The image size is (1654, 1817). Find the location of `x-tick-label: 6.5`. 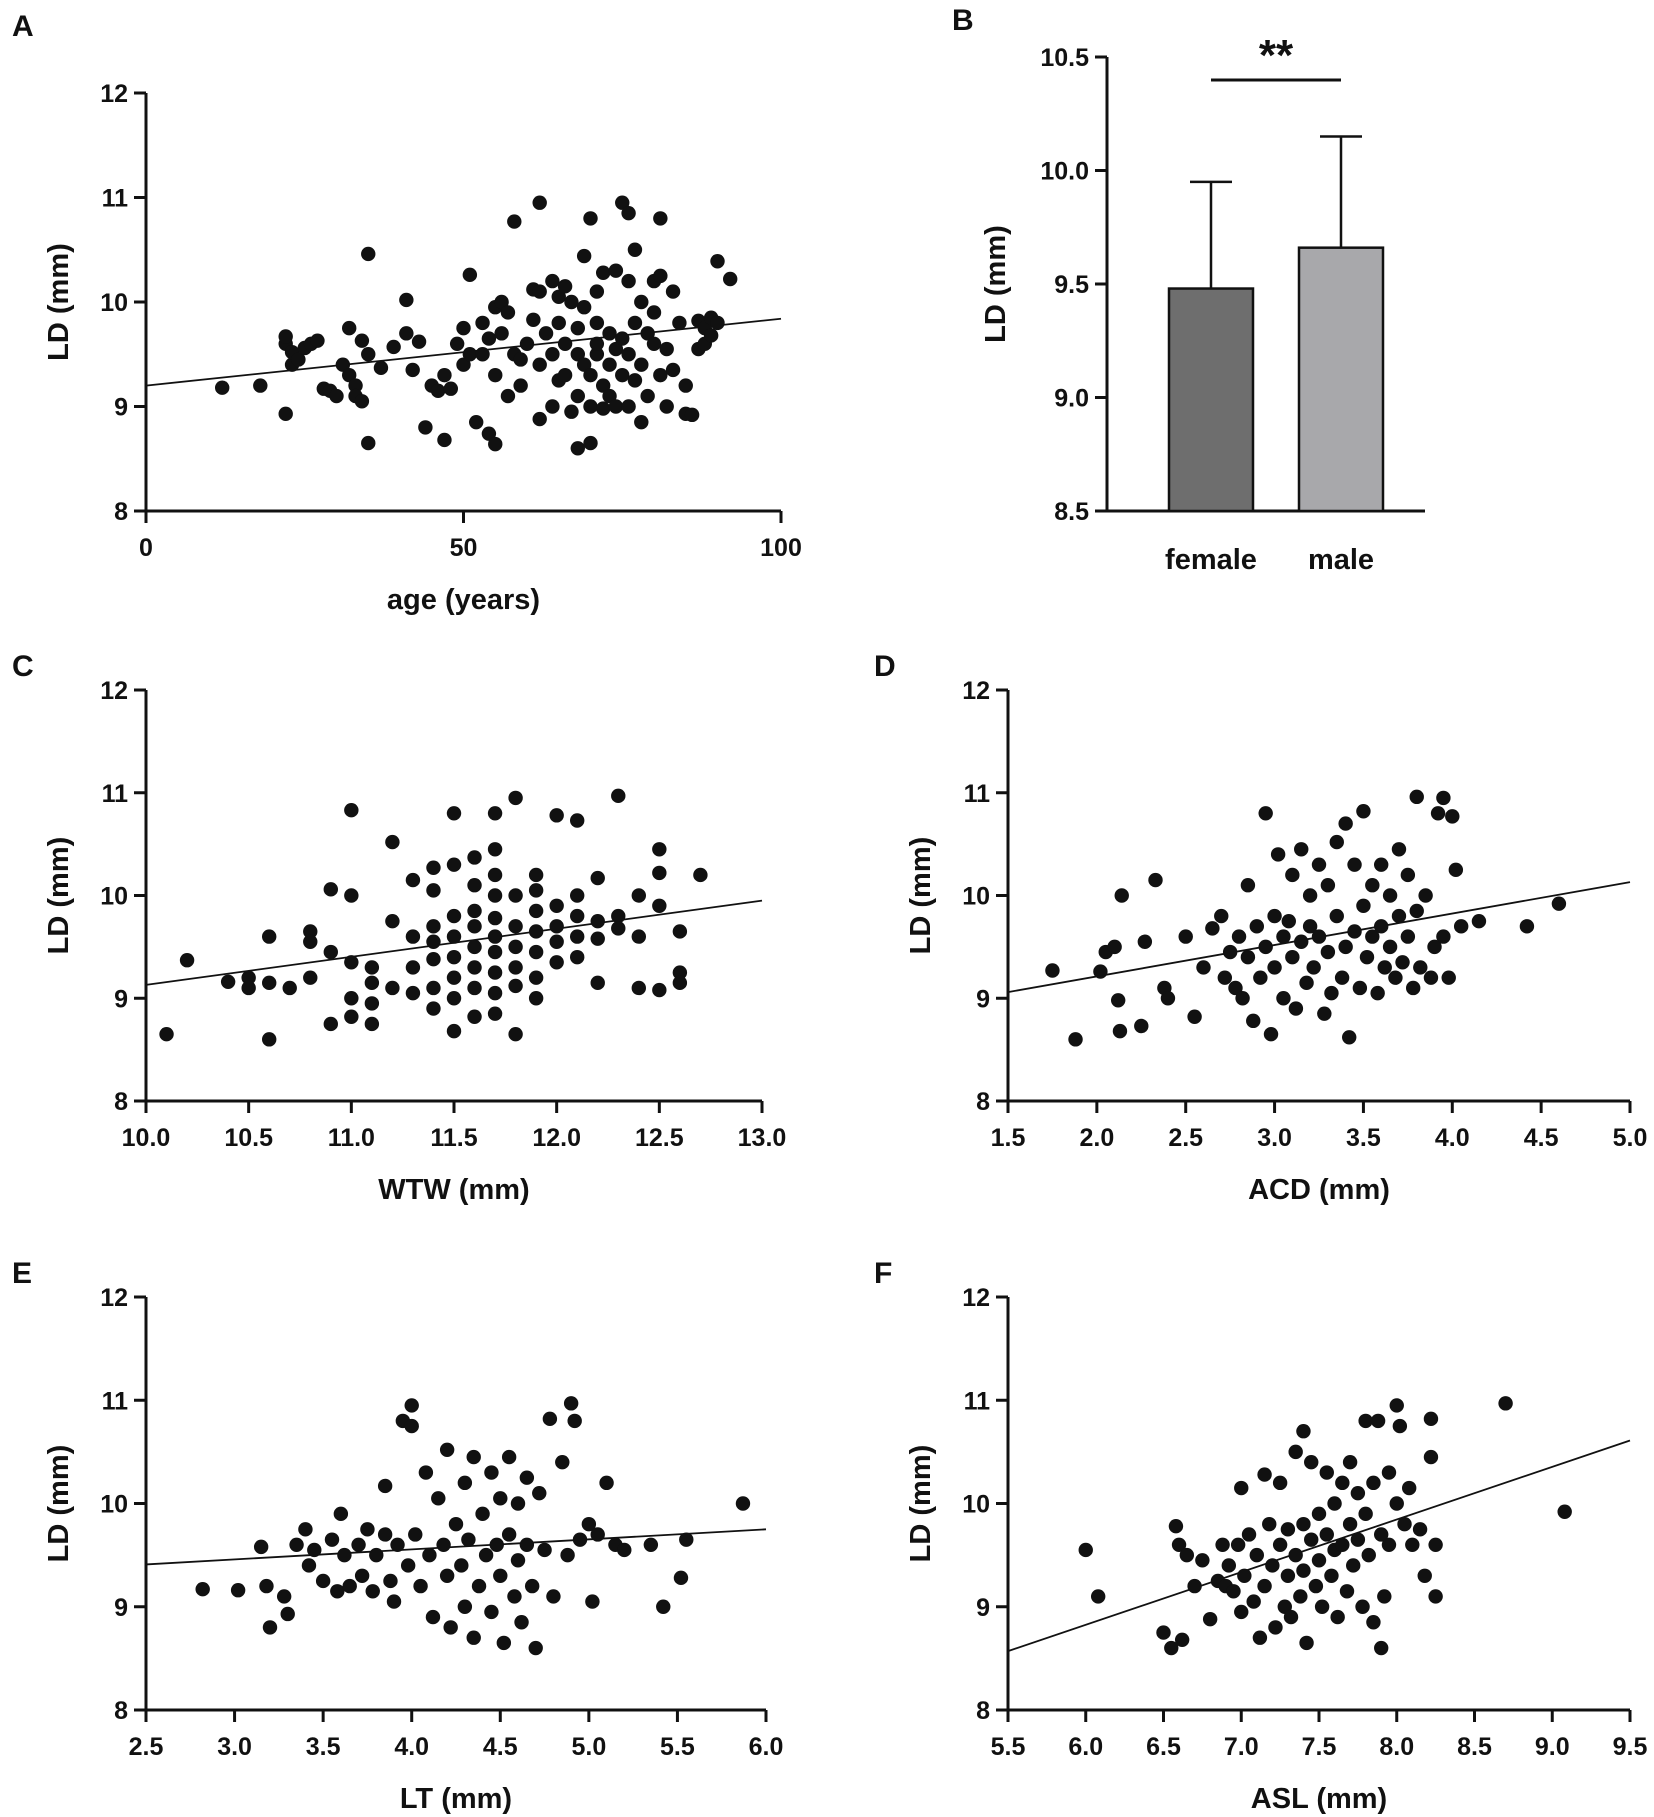

x-tick-label: 6.5 is located at coordinates (1163, 1747).